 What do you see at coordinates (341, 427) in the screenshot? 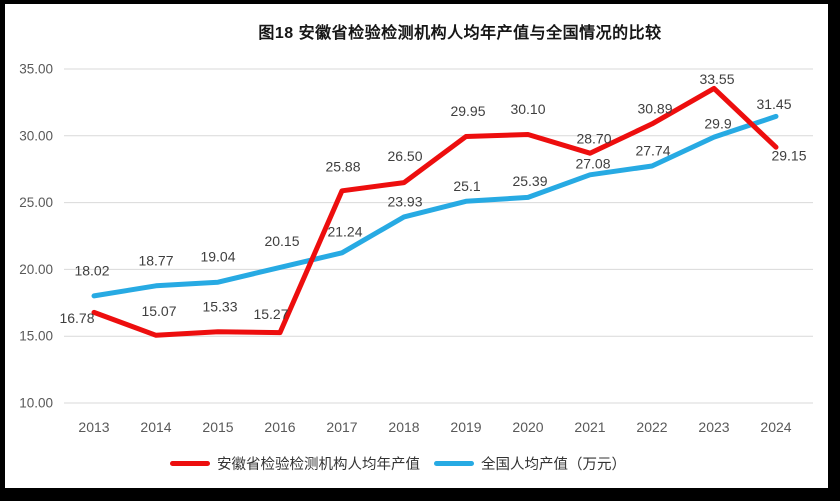
I see `x-axis-tick-label: 2017` at bounding box center [341, 427].